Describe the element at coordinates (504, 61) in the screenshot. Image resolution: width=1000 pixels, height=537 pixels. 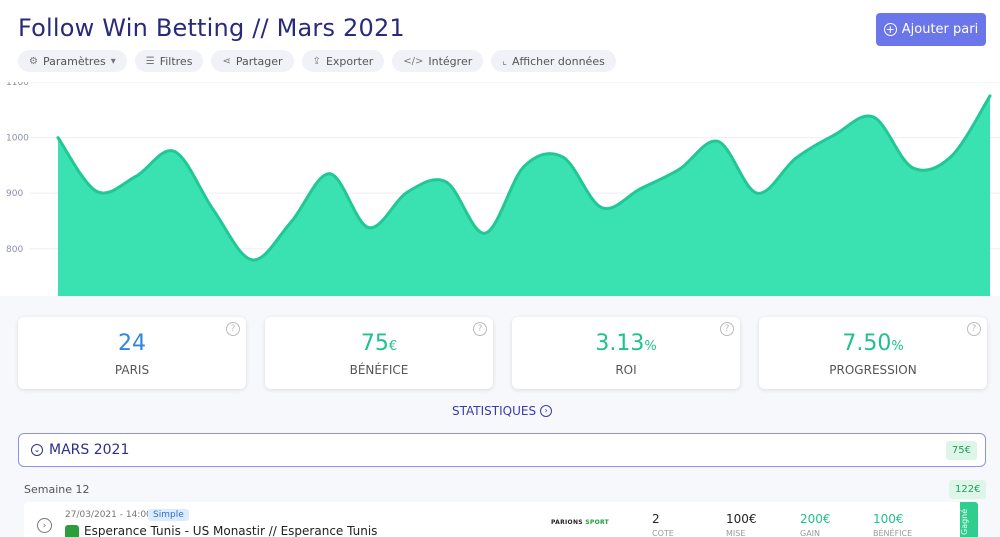
I see `chart-icon: ⌞` at that location.